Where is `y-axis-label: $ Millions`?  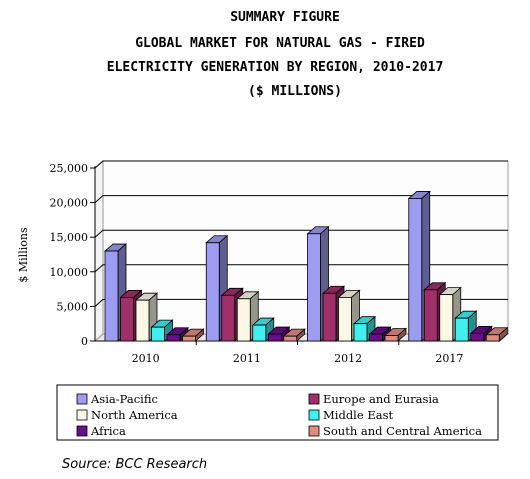
y-axis-label: $ Millions is located at coordinates (23, 255).